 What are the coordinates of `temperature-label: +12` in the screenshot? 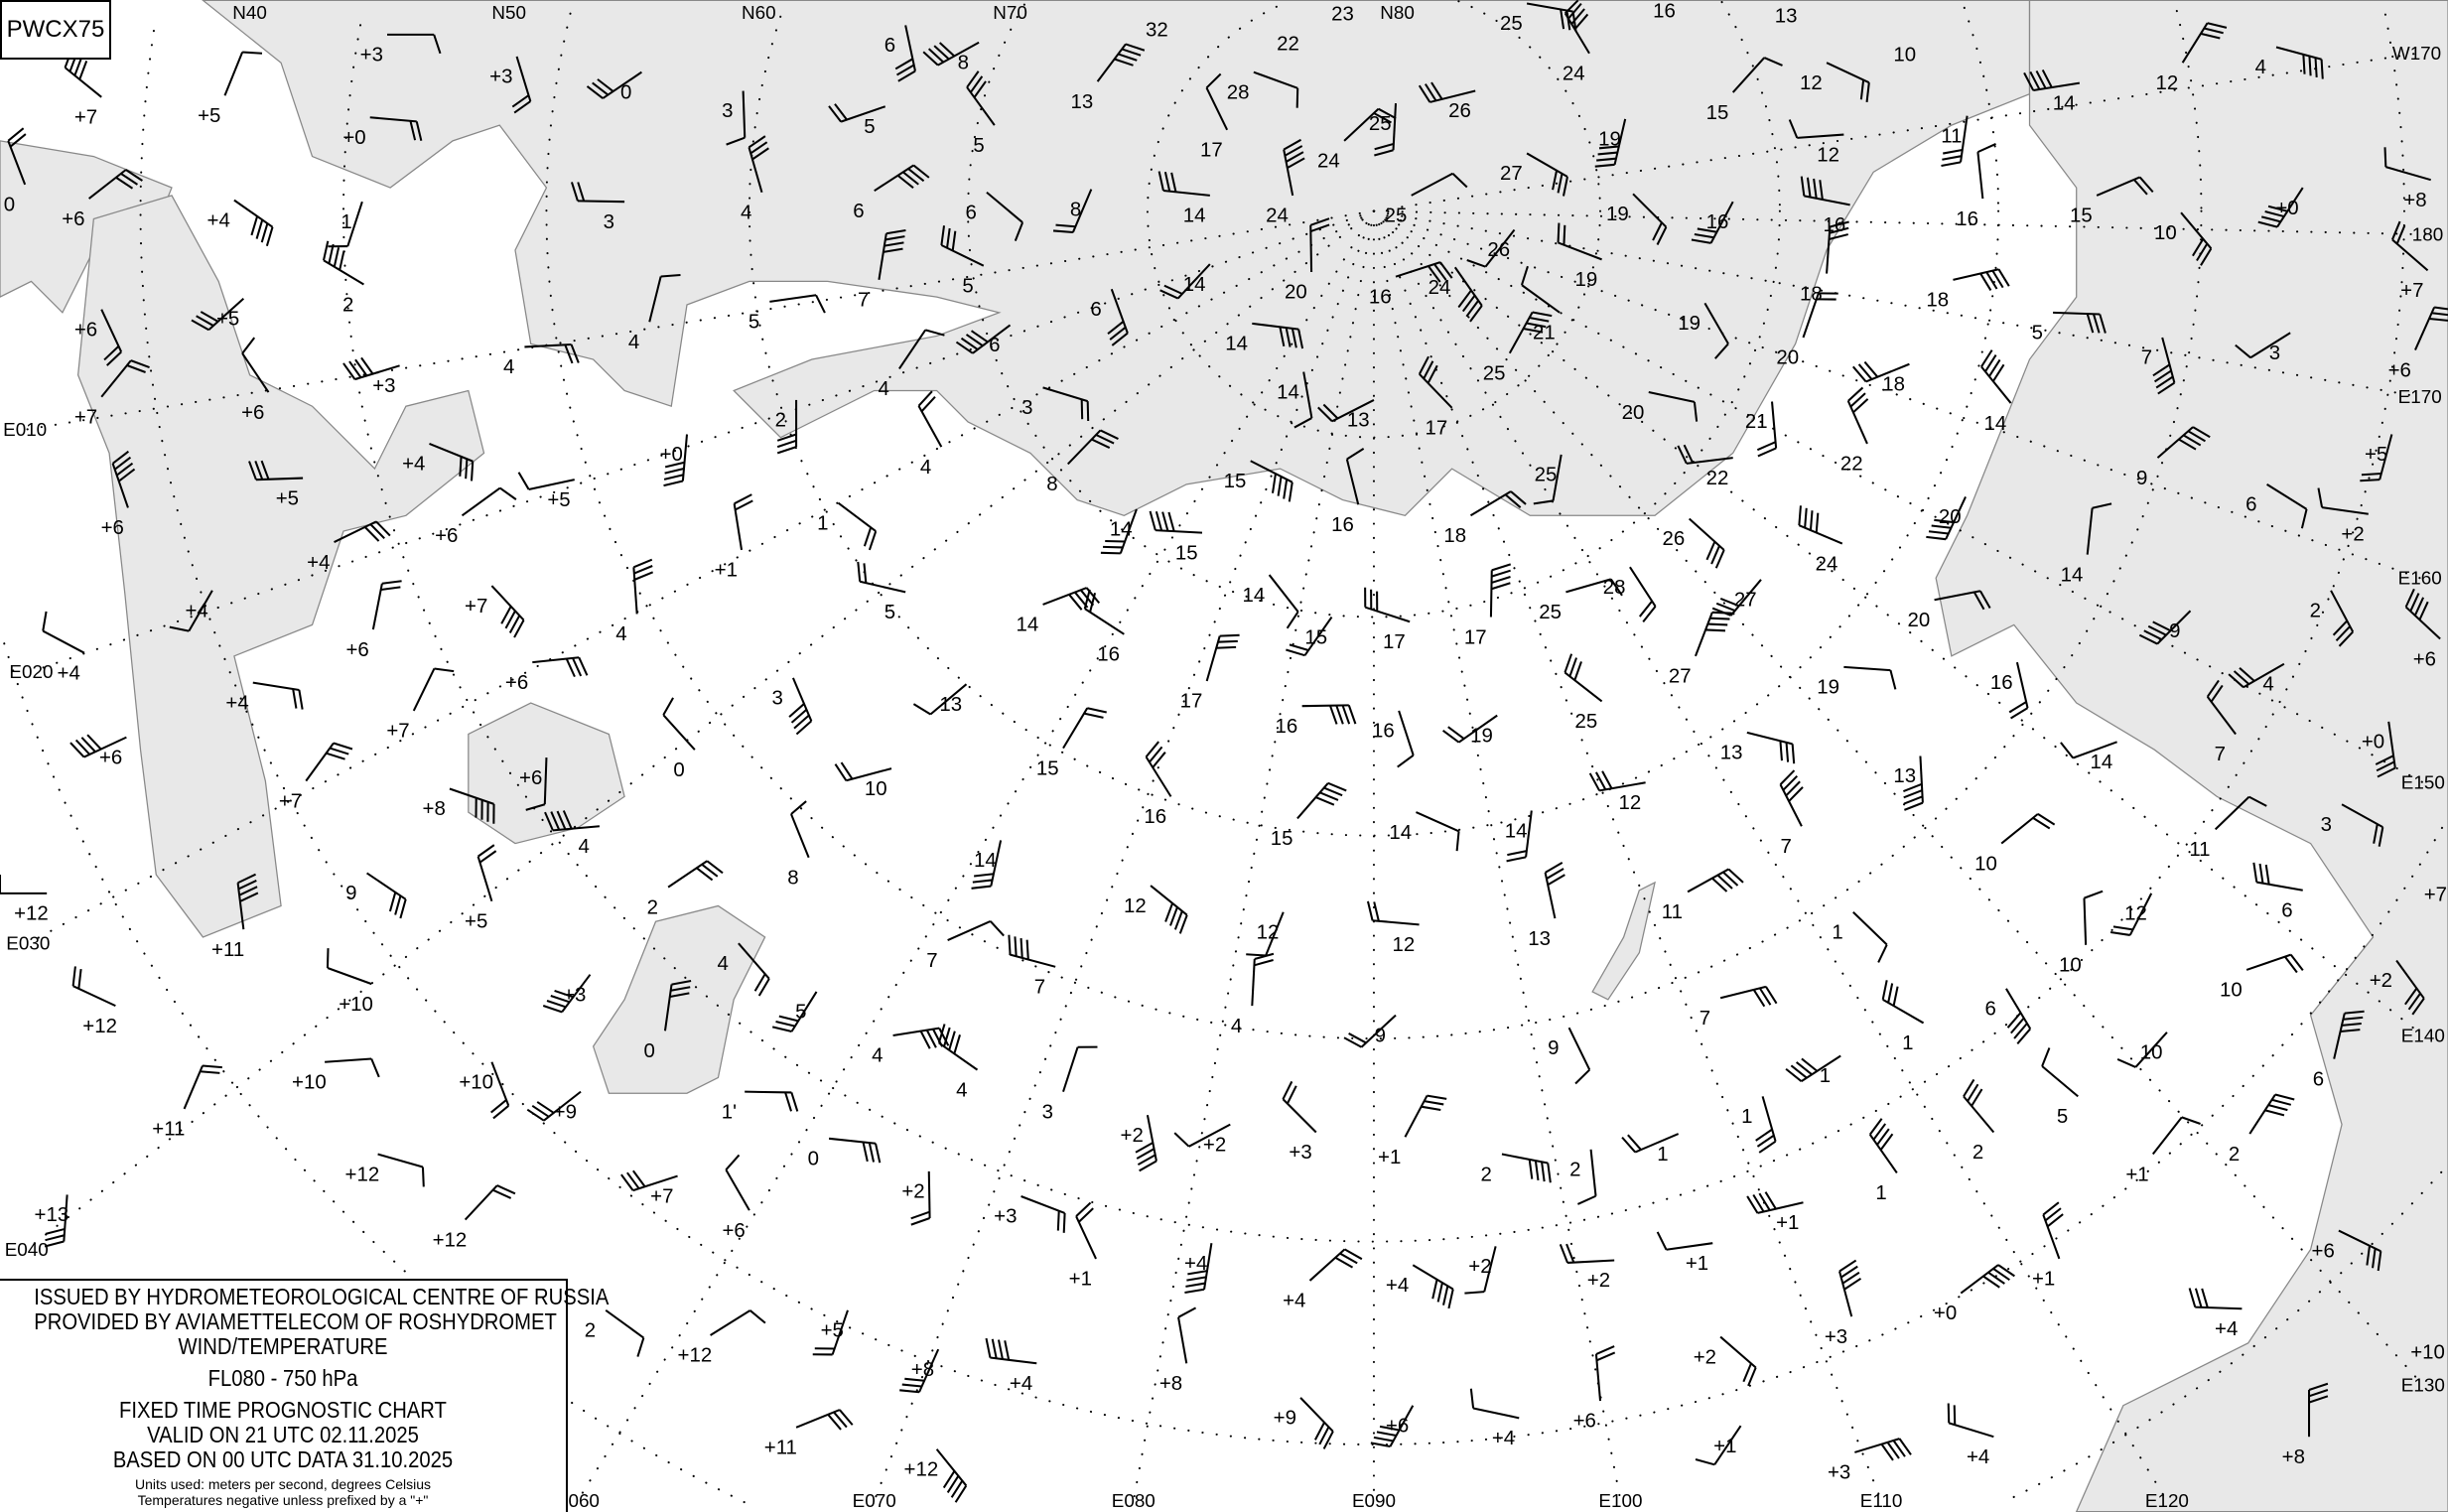 It's located at (450, 1239).